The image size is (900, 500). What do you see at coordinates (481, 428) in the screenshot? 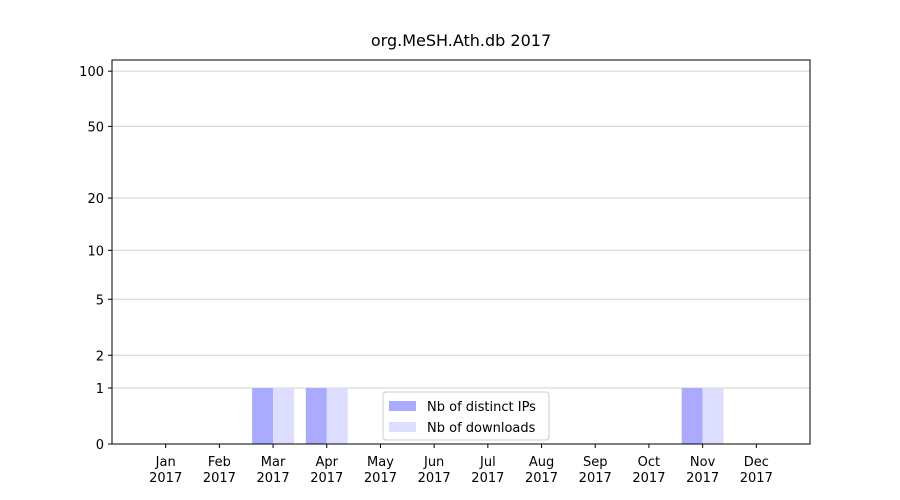
I see `legend-label: Nb of downloads` at bounding box center [481, 428].